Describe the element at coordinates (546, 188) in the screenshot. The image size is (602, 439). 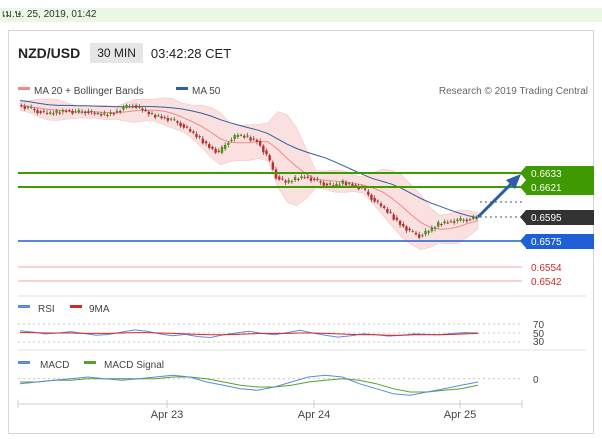
I see `level-label-06621: 0.6621` at that location.